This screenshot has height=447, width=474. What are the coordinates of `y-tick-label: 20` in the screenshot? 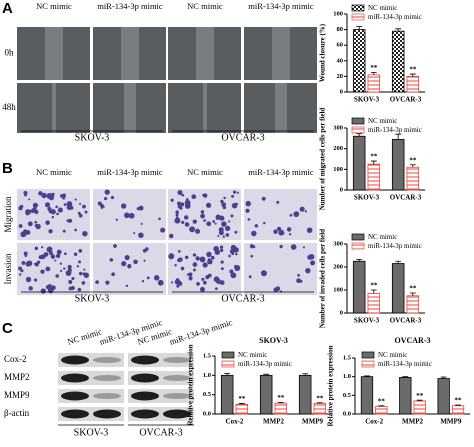 It's located at (340, 76).